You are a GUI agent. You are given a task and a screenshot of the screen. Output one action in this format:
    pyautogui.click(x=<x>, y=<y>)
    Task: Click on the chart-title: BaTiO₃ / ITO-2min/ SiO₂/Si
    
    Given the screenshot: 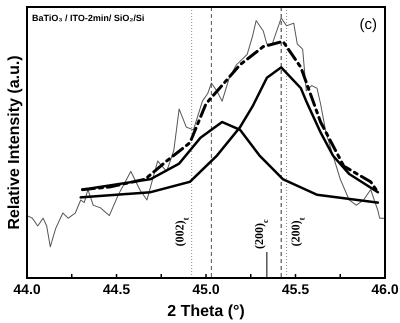 What is the action you would take?
    pyautogui.click(x=88, y=18)
    